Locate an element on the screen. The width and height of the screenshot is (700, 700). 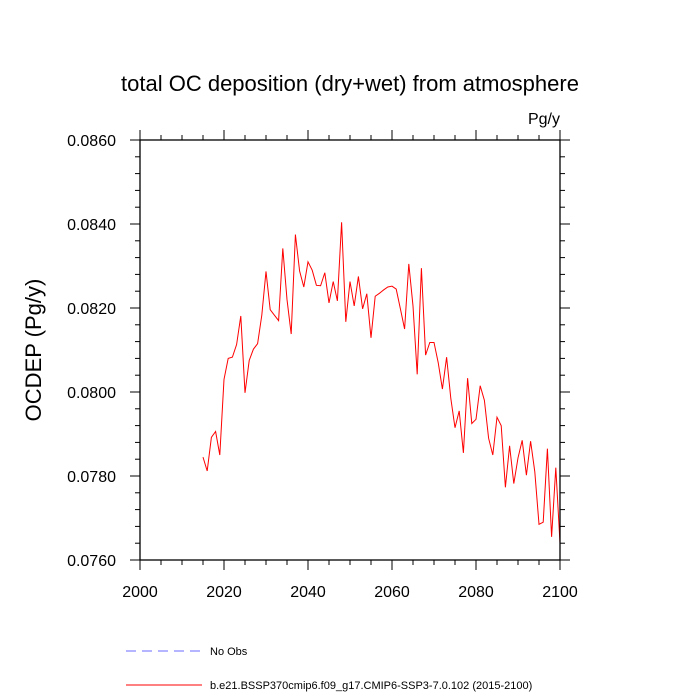
x-tick-label: 2020 is located at coordinates (224, 592).